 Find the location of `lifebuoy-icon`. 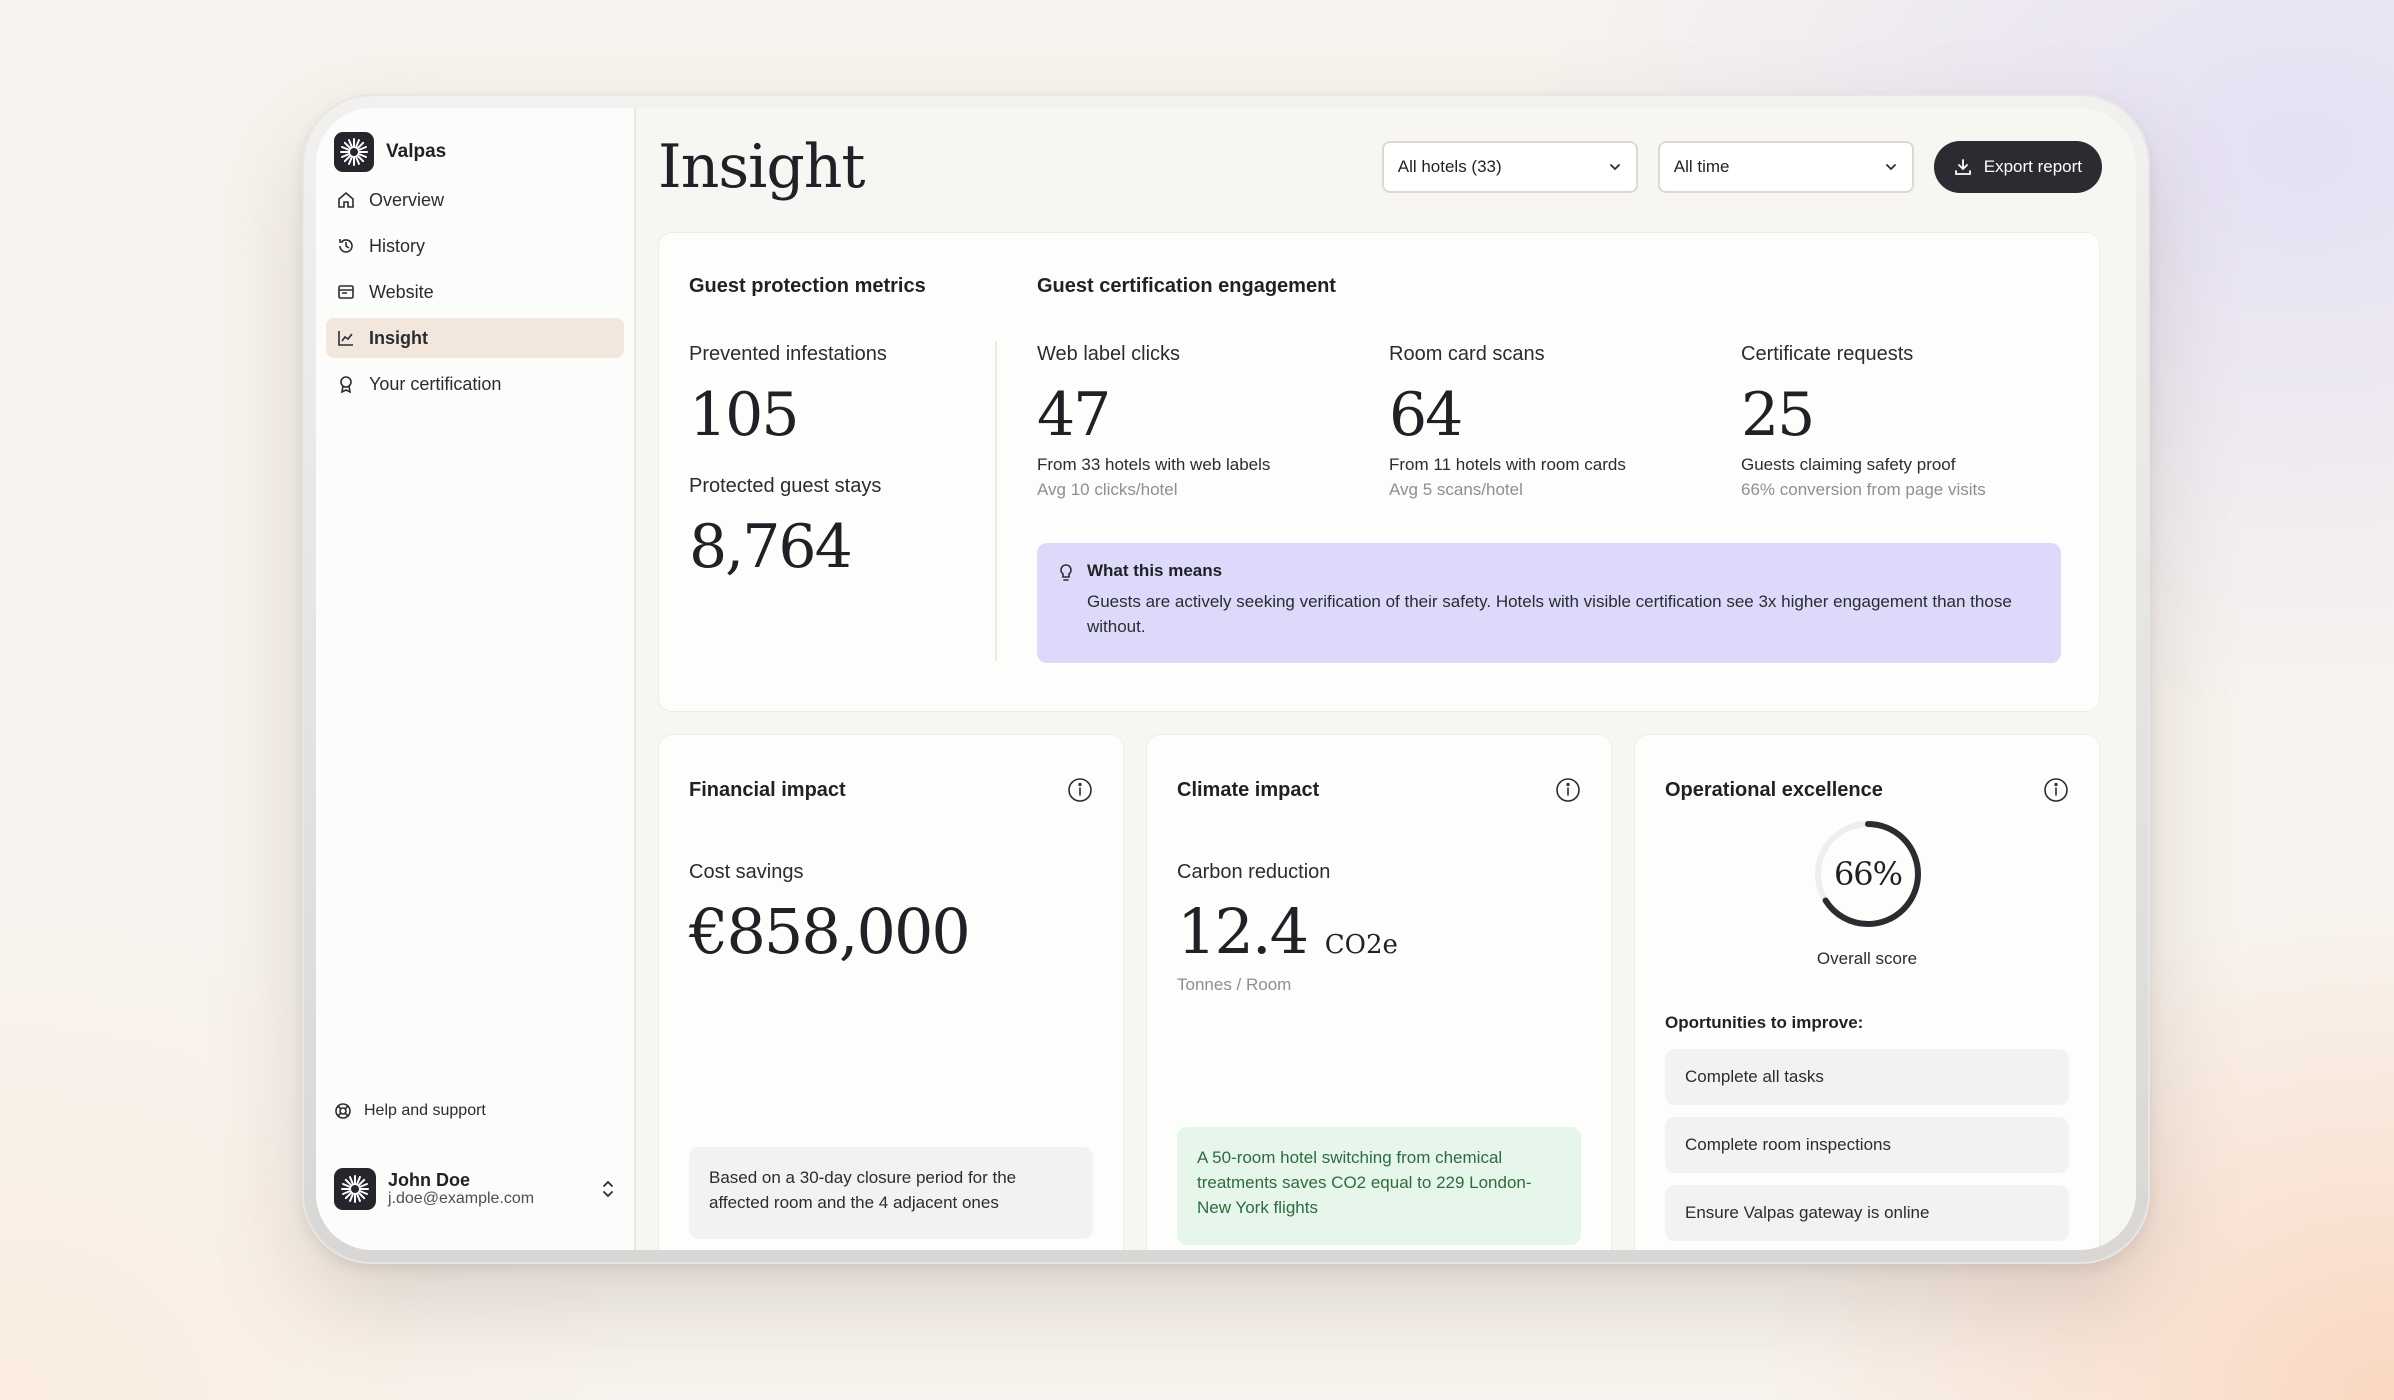

lifebuoy-icon is located at coordinates (343, 1111).